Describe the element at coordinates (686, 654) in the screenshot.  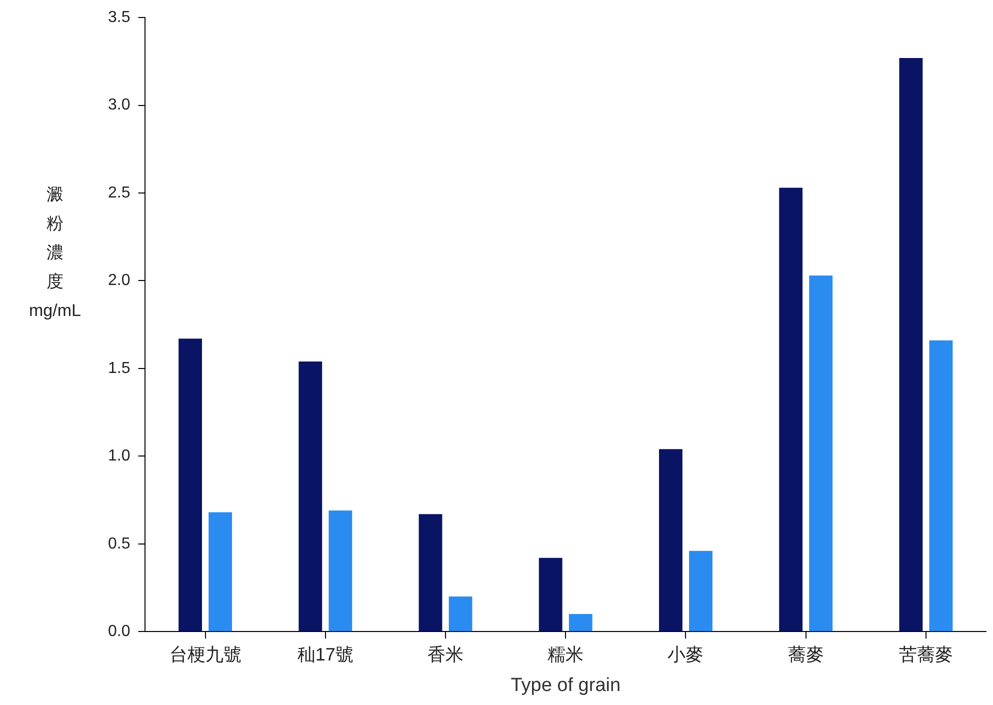
I see `x-tick-label: 小麥` at that location.